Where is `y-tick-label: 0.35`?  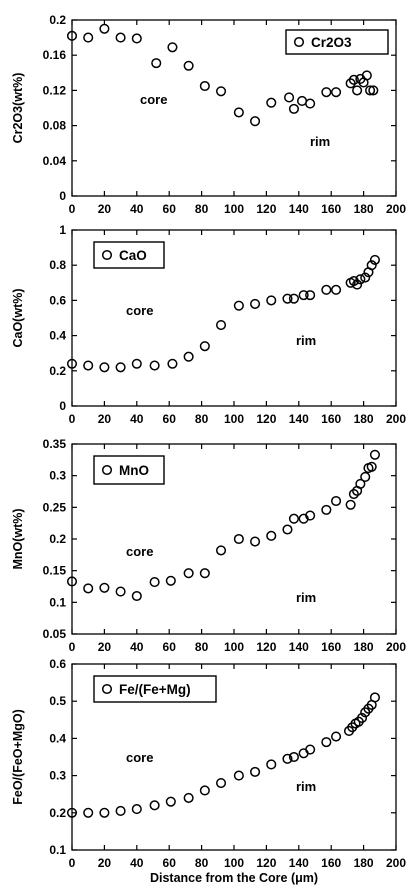 y-tick-label: 0.35 is located at coordinates (55, 444).